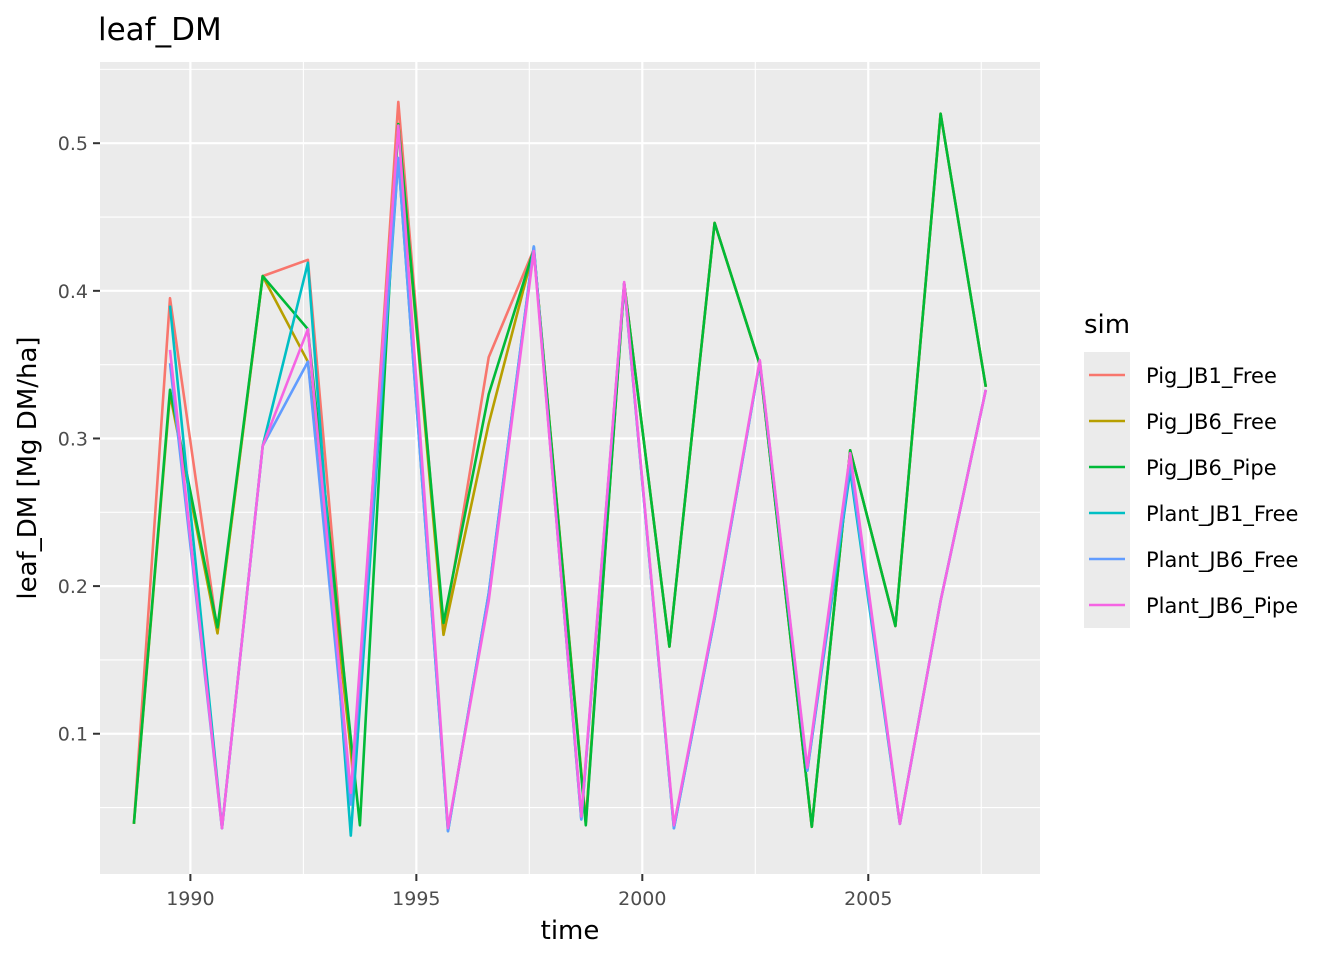  I want to click on legend-label: Pig_JB6_Free, so click(1211, 422).